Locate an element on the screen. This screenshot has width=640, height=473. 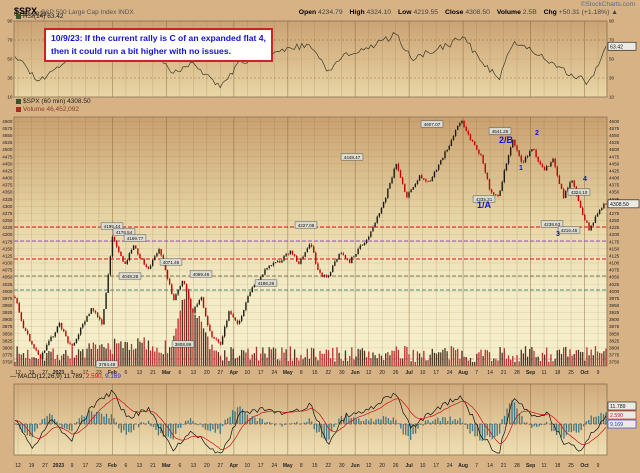
svg-text: 27 is located at coordinates (45, 373).